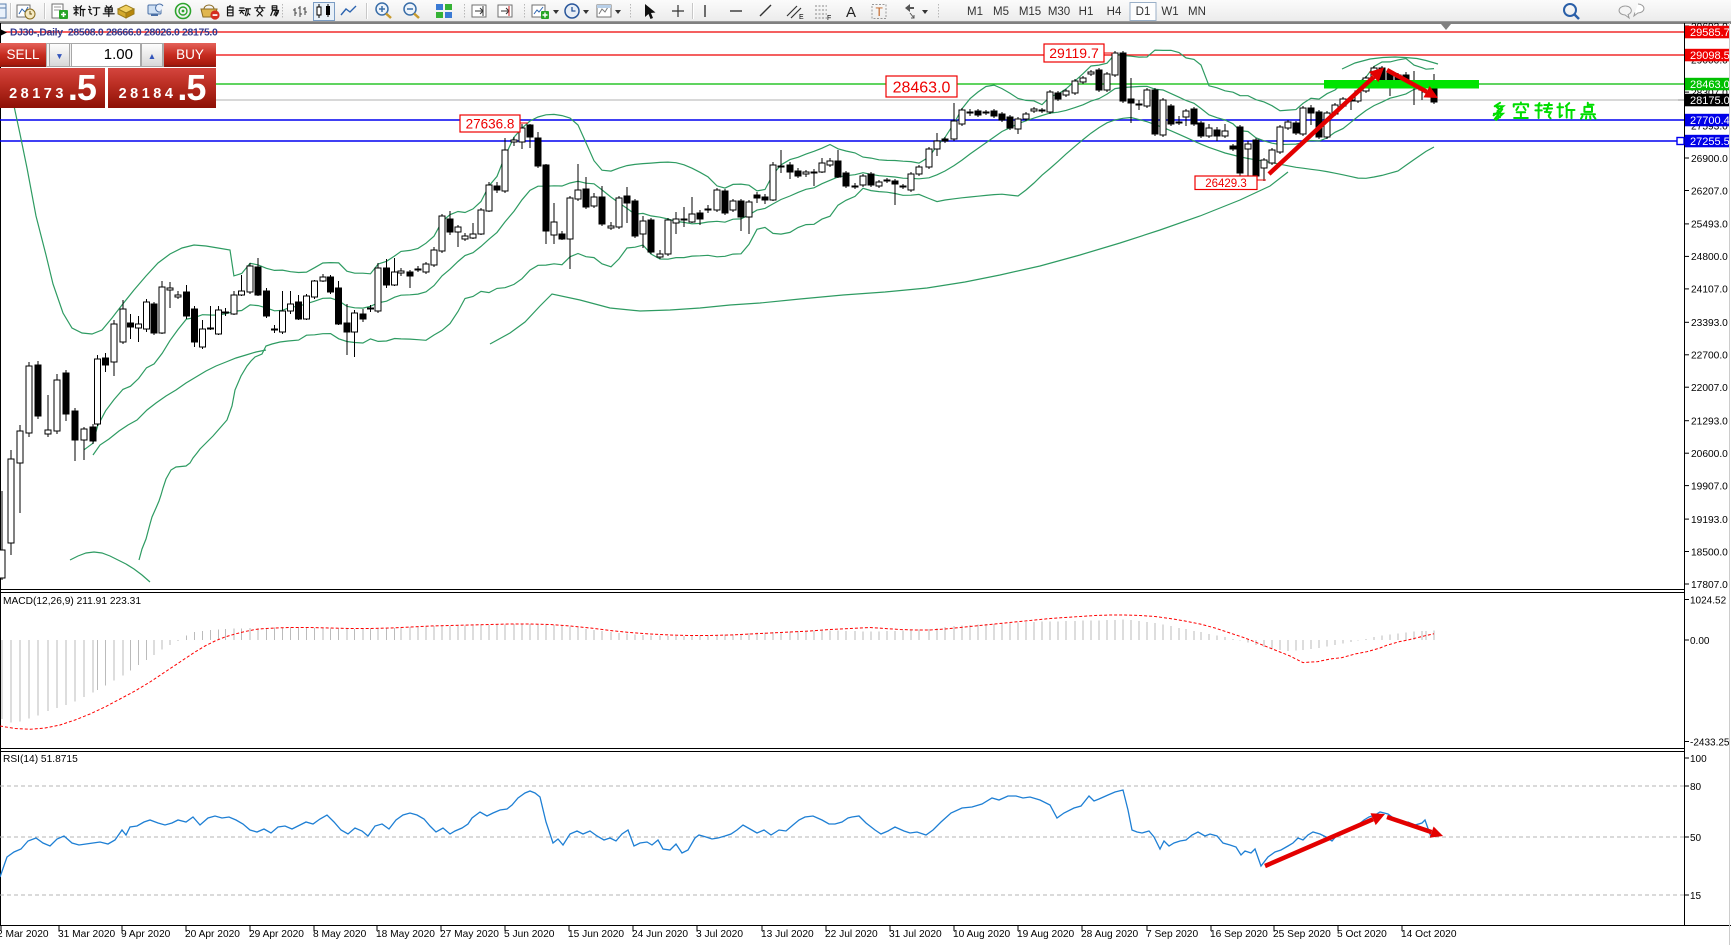 The height and width of the screenshot is (945, 1731). What do you see at coordinates (1710, 742) in the screenshot?
I see `svg-text: -2433.25` at bounding box center [1710, 742].